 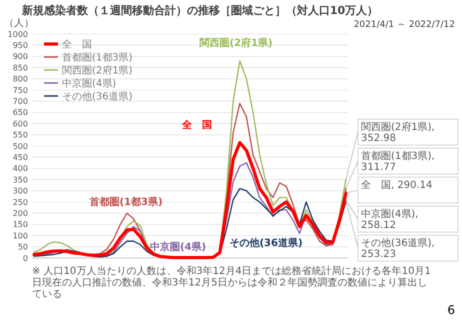 What do you see at coordinates (23, 247) in the screenshot?
I see `y-tick-label: 50` at bounding box center [23, 247].